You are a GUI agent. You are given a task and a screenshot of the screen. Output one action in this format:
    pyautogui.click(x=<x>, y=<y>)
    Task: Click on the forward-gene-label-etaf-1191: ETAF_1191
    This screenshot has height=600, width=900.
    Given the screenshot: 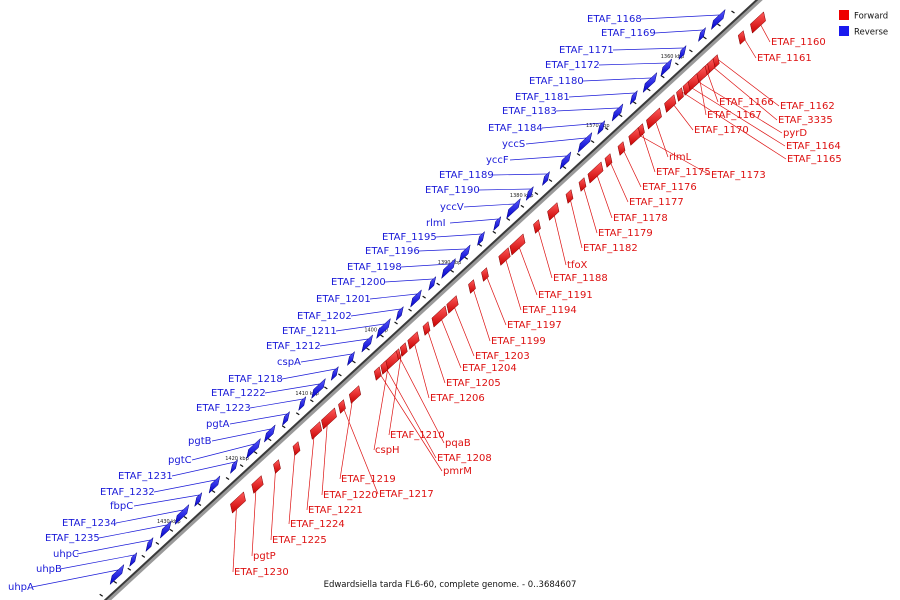 What is the action you would take?
    pyautogui.click(x=565, y=295)
    